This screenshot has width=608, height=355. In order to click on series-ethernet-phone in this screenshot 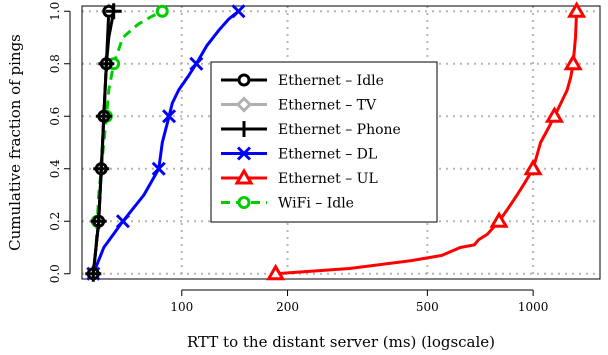, I will do `click(103, 142)`.